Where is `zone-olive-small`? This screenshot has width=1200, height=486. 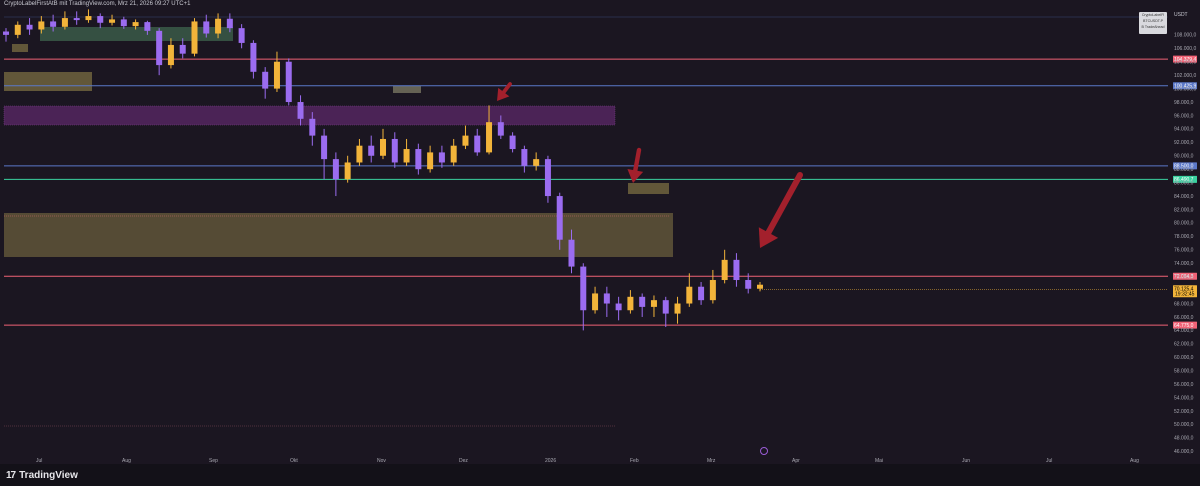 zone-olive-small is located at coordinates (20, 48).